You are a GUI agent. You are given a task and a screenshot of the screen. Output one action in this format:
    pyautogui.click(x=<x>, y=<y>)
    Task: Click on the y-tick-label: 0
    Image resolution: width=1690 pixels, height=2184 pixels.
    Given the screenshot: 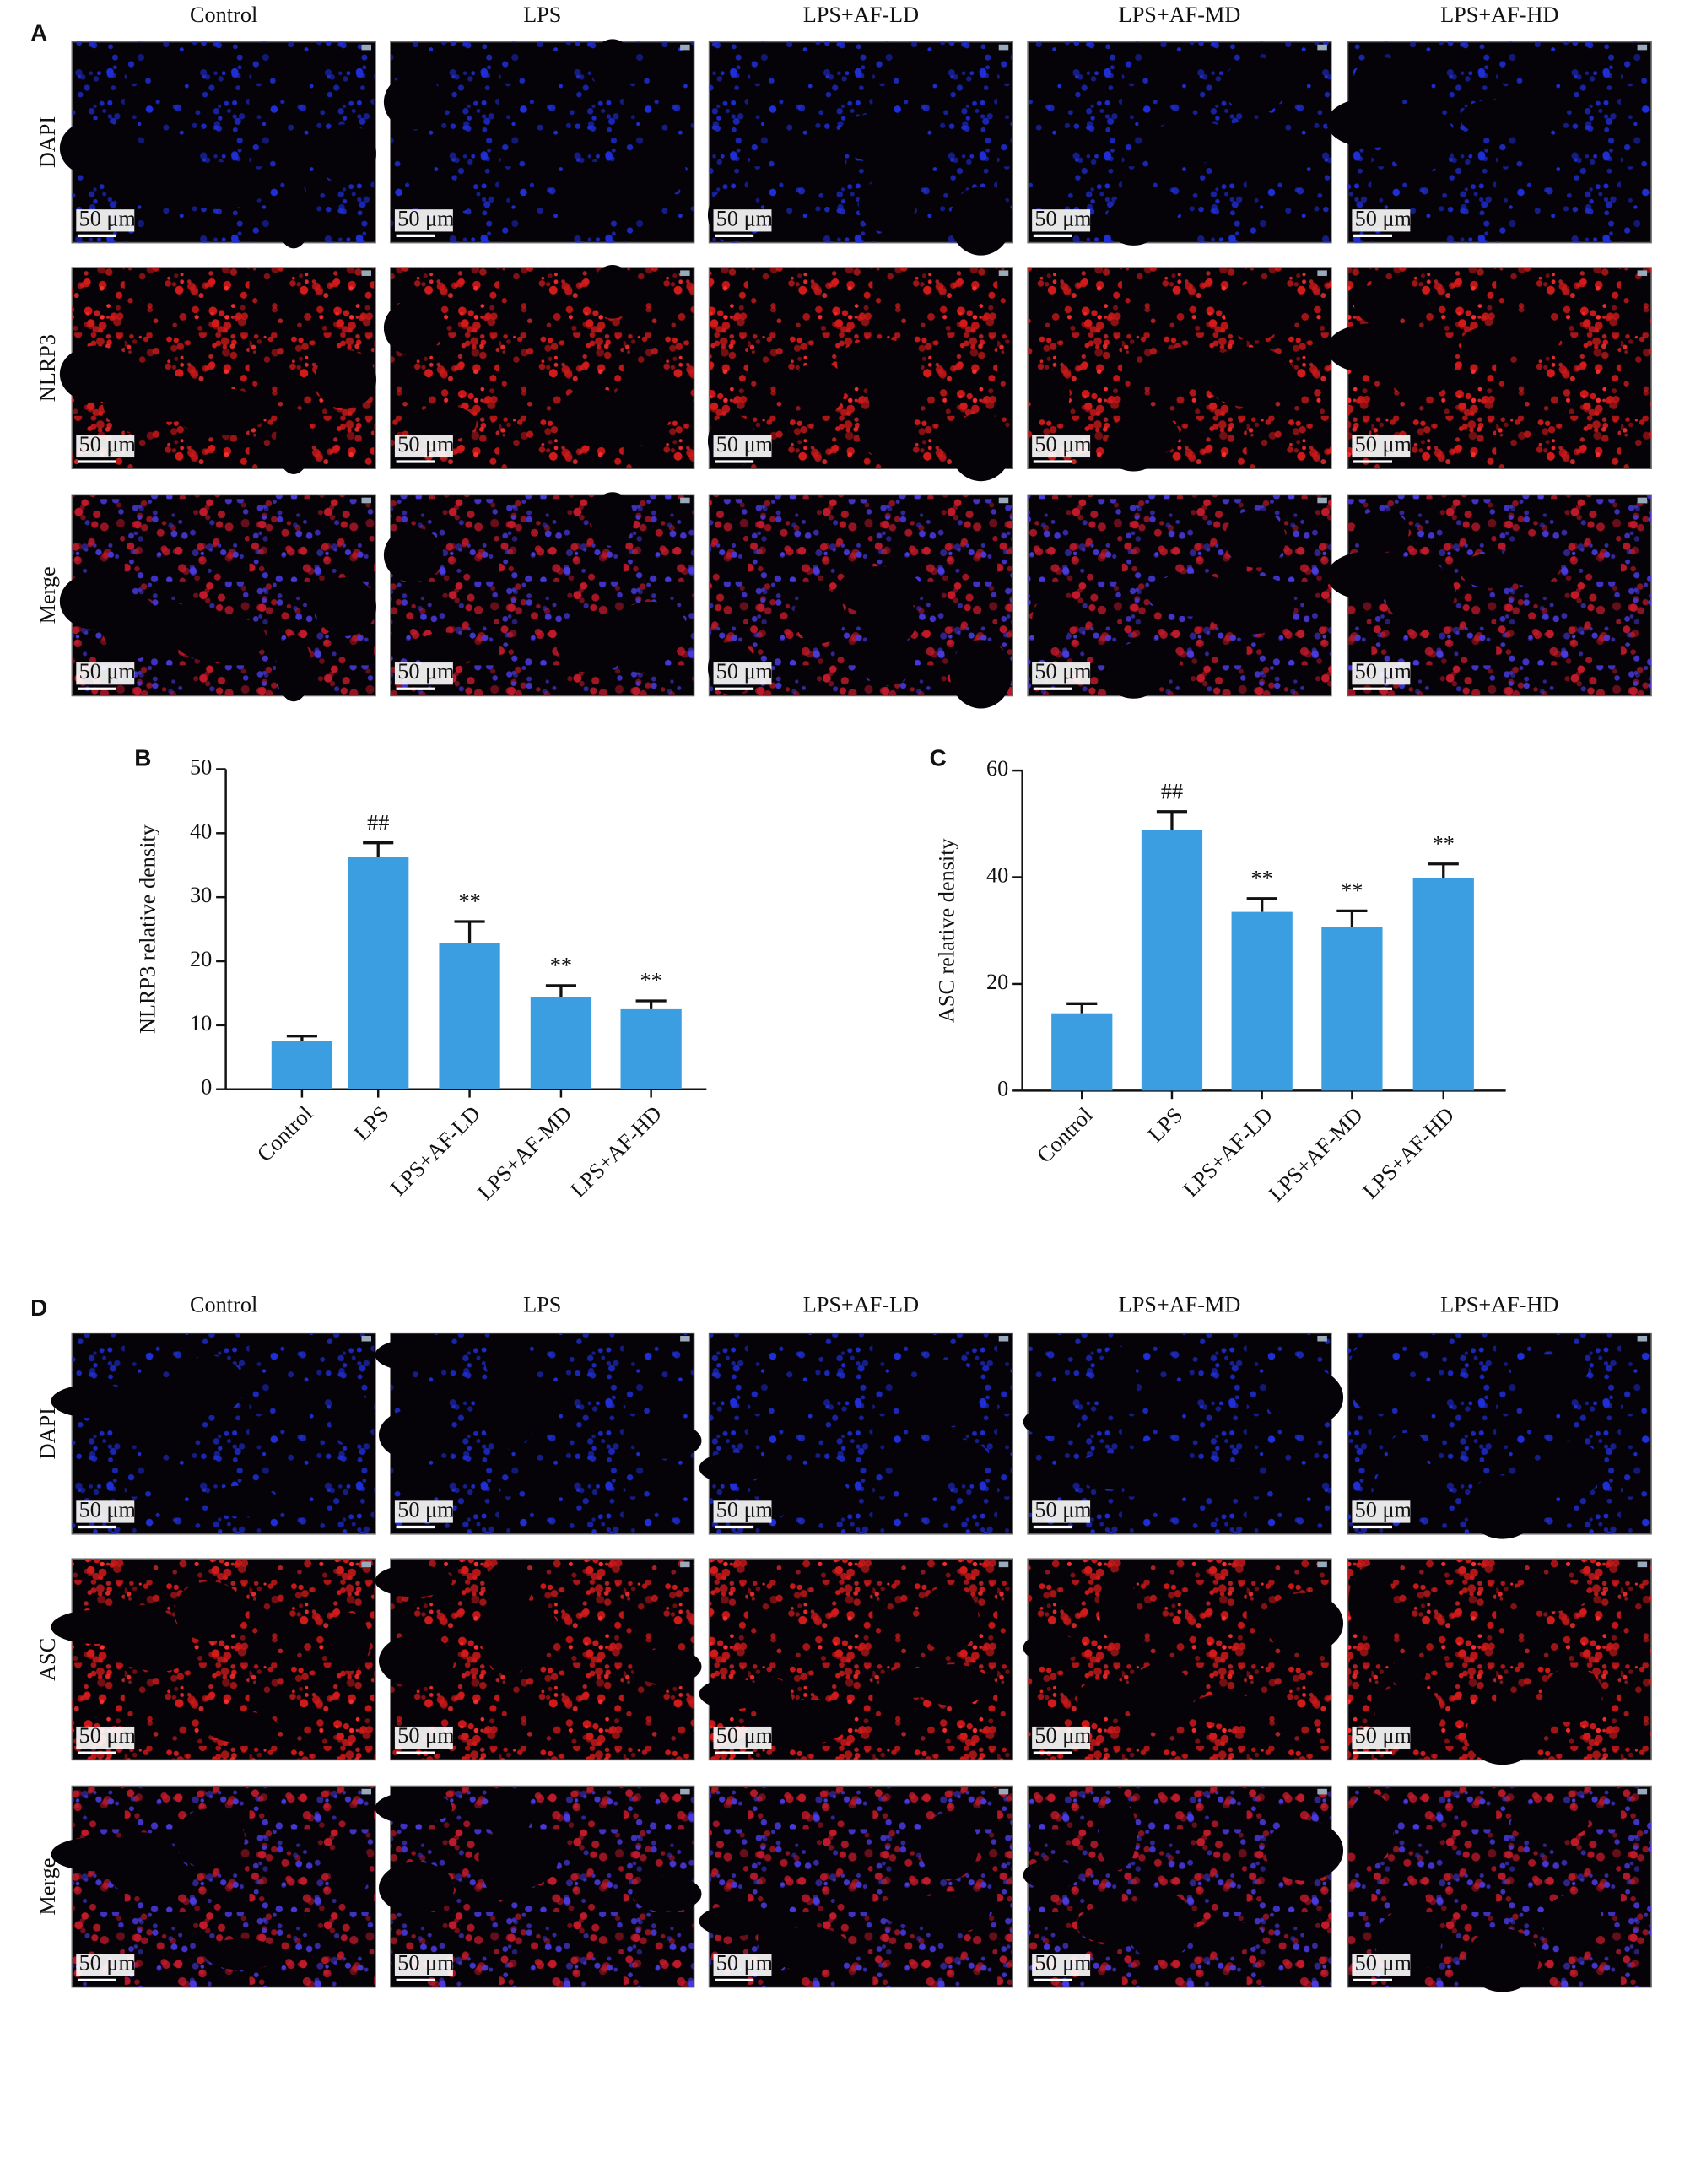 What is the action you would take?
    pyautogui.click(x=206, y=1087)
    